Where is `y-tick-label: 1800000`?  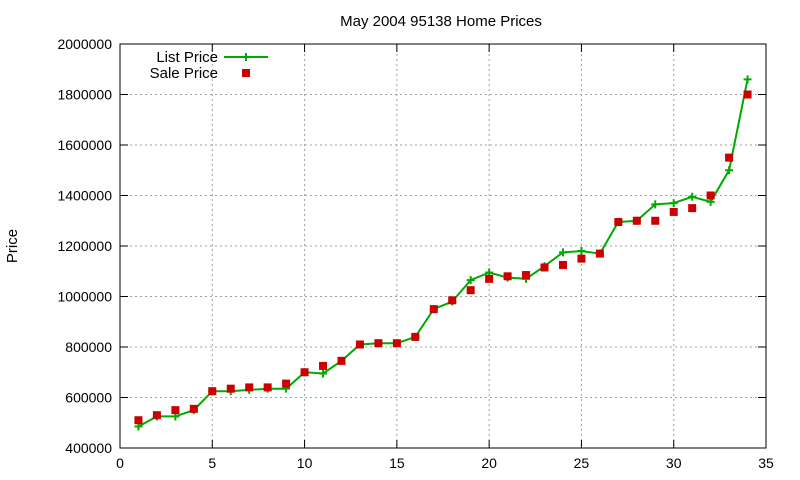 y-tick-label: 1800000 is located at coordinates (84, 95).